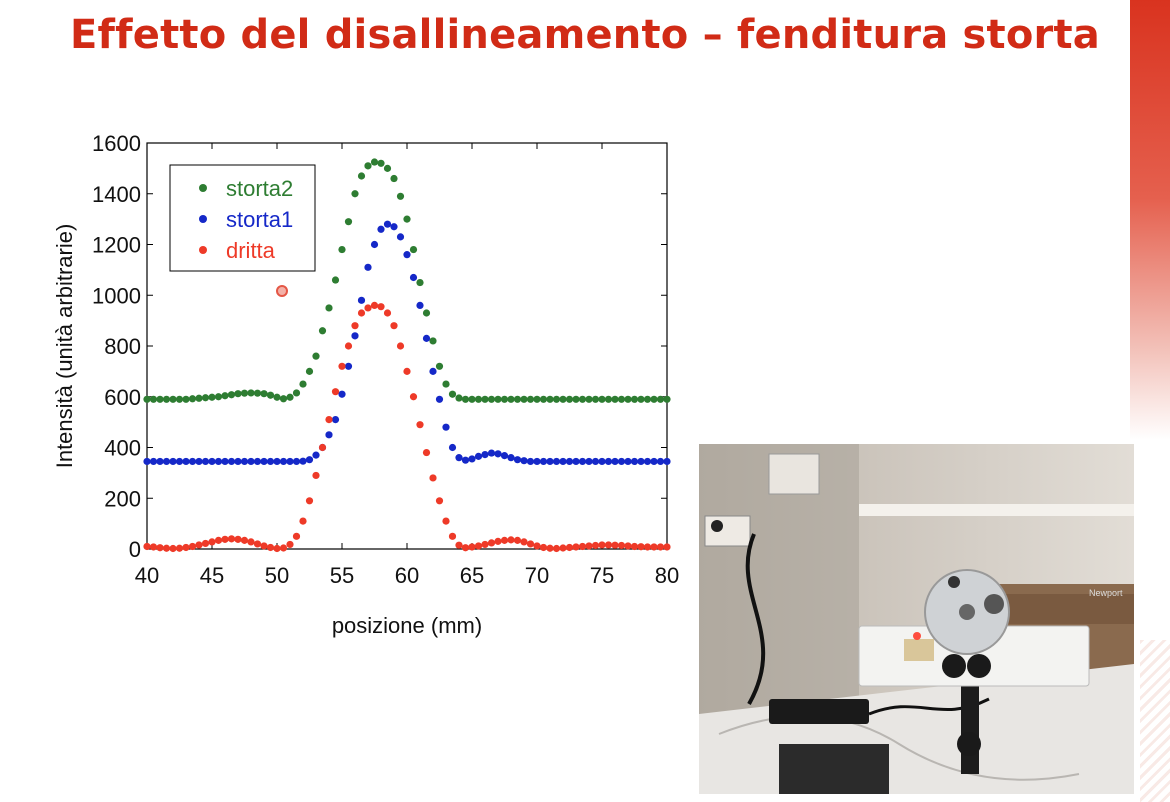 This screenshot has height=802, width=1170. What do you see at coordinates (122, 397) in the screenshot?
I see `y-tick-label: 600` at bounding box center [122, 397].